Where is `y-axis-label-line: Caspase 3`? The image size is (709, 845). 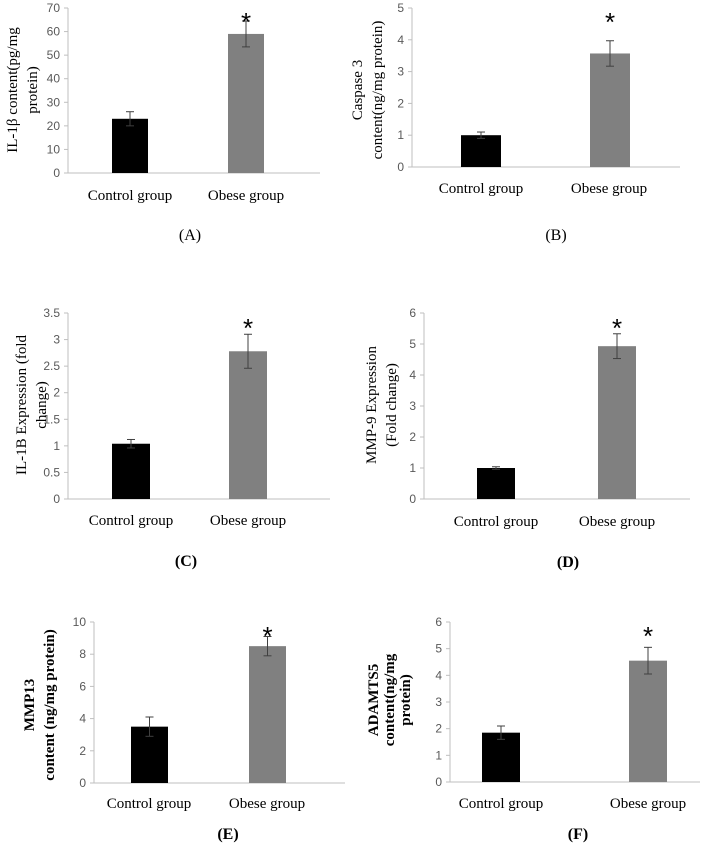 y-axis-label-line: Caspase 3 is located at coordinates (358, 90).